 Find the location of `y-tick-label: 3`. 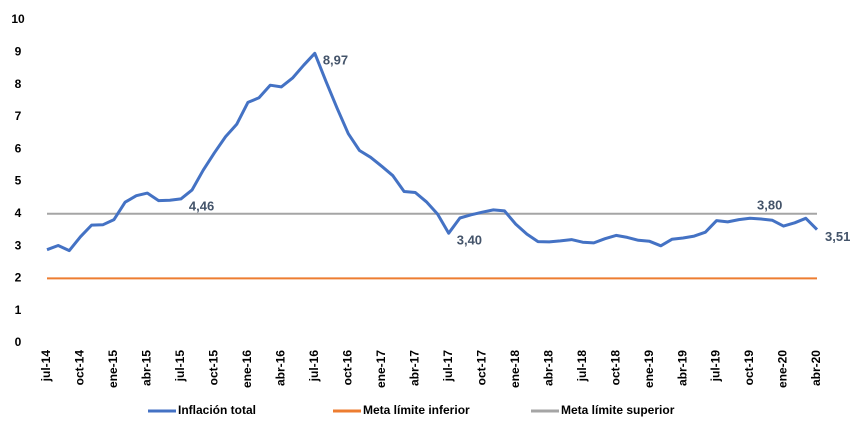

y-tick-label: 3 is located at coordinates (18, 245).